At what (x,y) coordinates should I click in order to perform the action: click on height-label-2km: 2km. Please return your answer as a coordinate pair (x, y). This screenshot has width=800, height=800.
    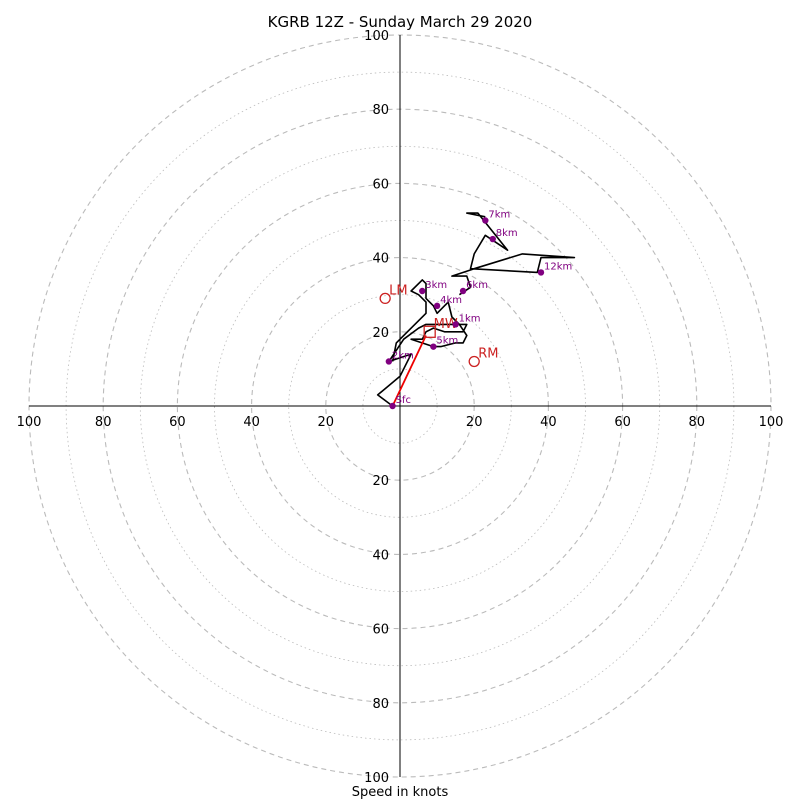
    Looking at the image, I should click on (403, 355).